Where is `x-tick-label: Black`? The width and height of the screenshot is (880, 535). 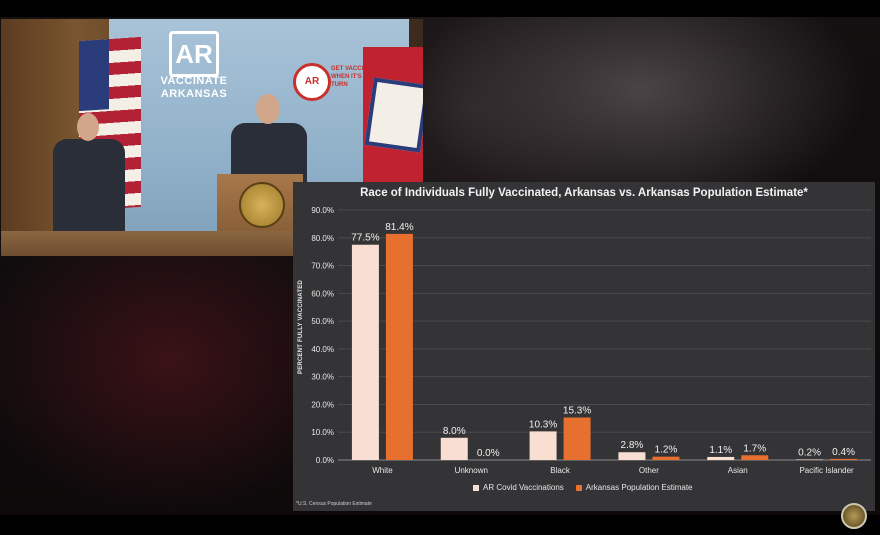
x-tick-label: Black is located at coordinates (560, 470).